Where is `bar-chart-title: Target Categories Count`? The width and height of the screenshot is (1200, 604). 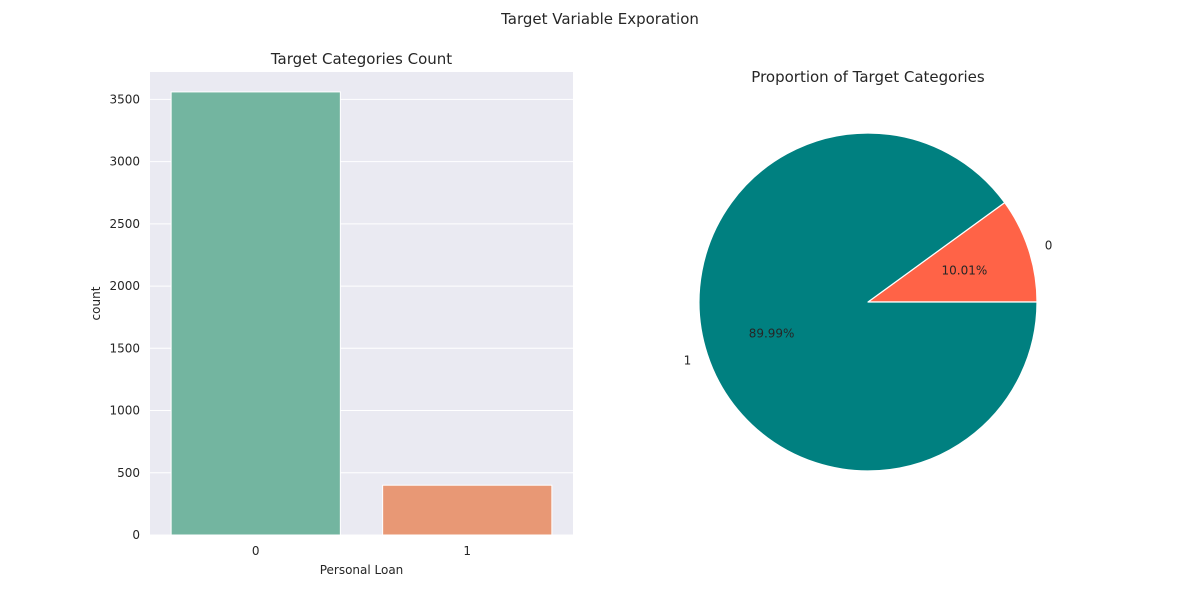
bar-chart-title: Target Categories Count is located at coordinates (361, 59).